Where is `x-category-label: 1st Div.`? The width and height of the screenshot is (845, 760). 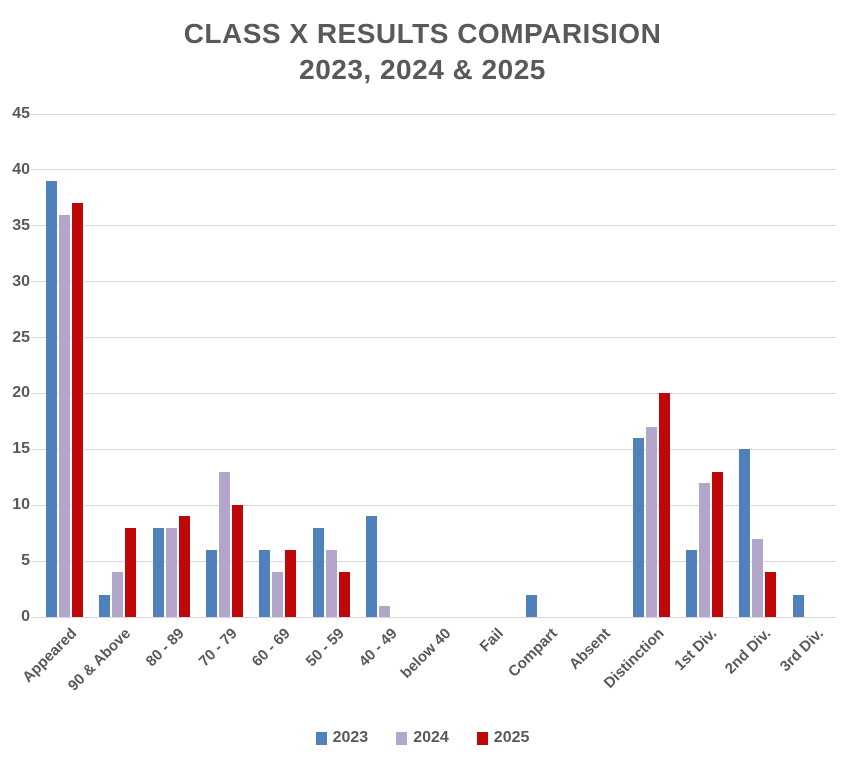
x-category-label: 1st Div. is located at coordinates (696, 649).